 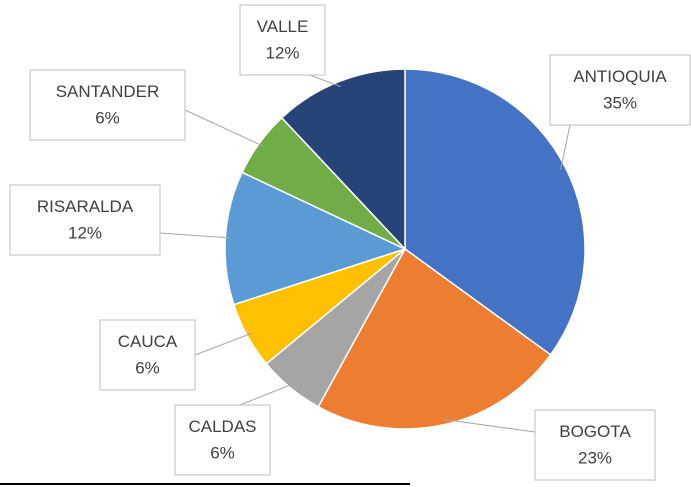 What do you see at coordinates (620, 102) in the screenshot?
I see `label-value: 35%` at bounding box center [620, 102].